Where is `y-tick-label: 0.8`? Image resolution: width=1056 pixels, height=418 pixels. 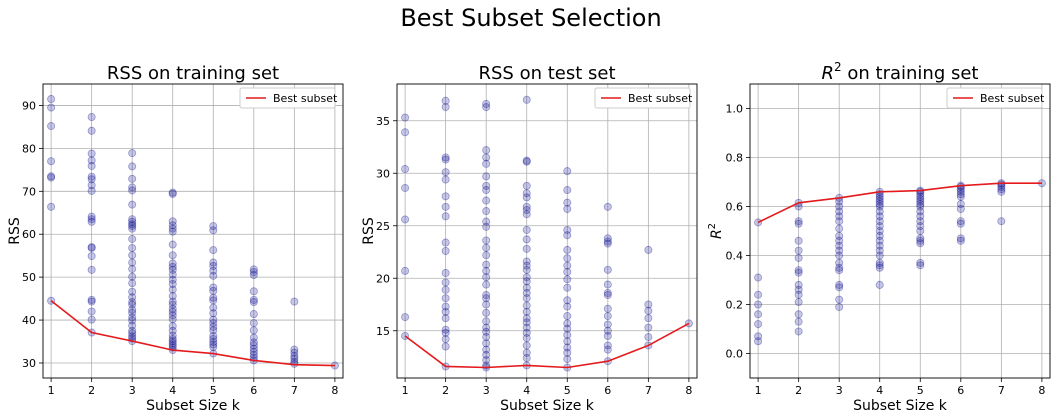
y-tick-label: 0.8 is located at coordinates (735, 158).